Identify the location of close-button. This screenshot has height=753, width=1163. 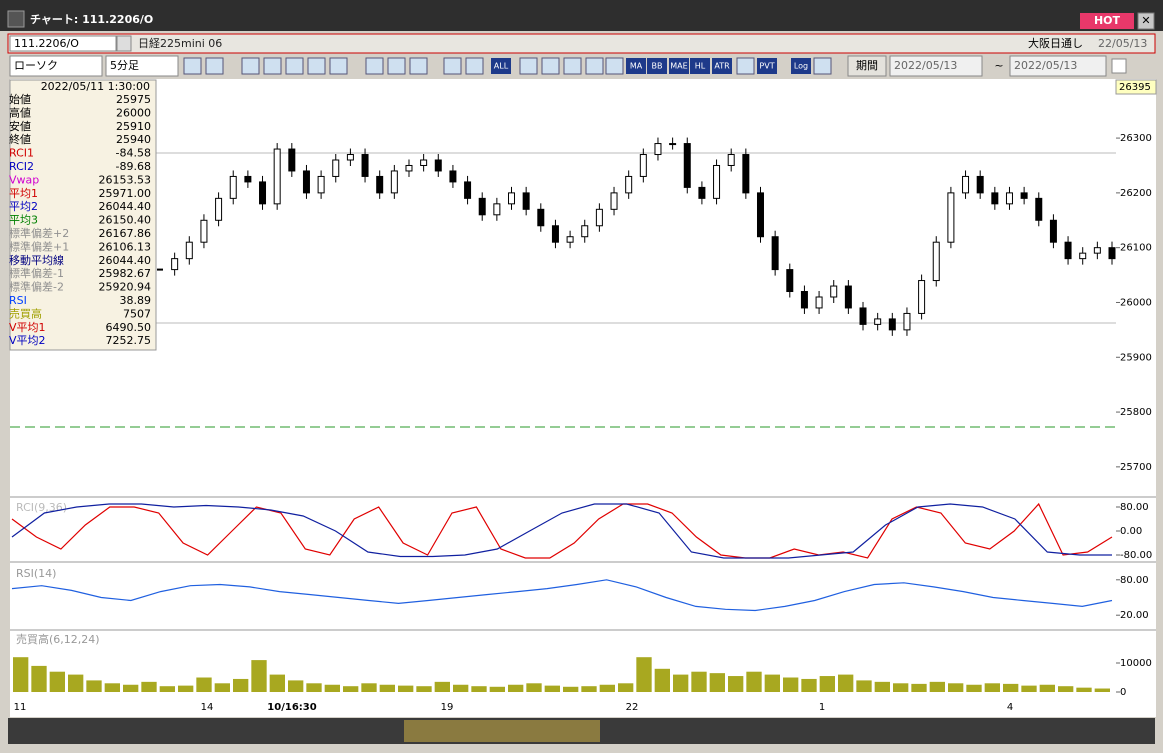
(1146, 21).